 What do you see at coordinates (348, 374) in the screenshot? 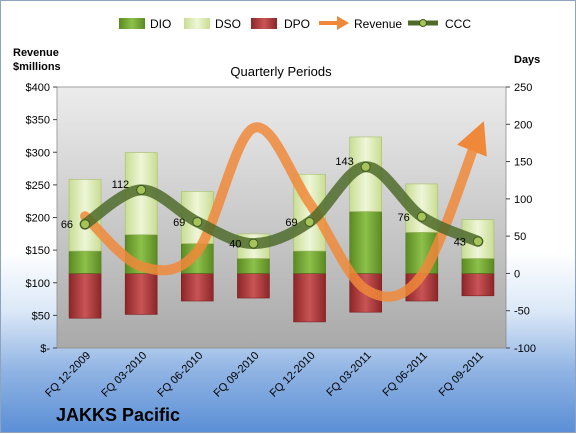
I see `category-label: FQ 03-2011` at bounding box center [348, 374].